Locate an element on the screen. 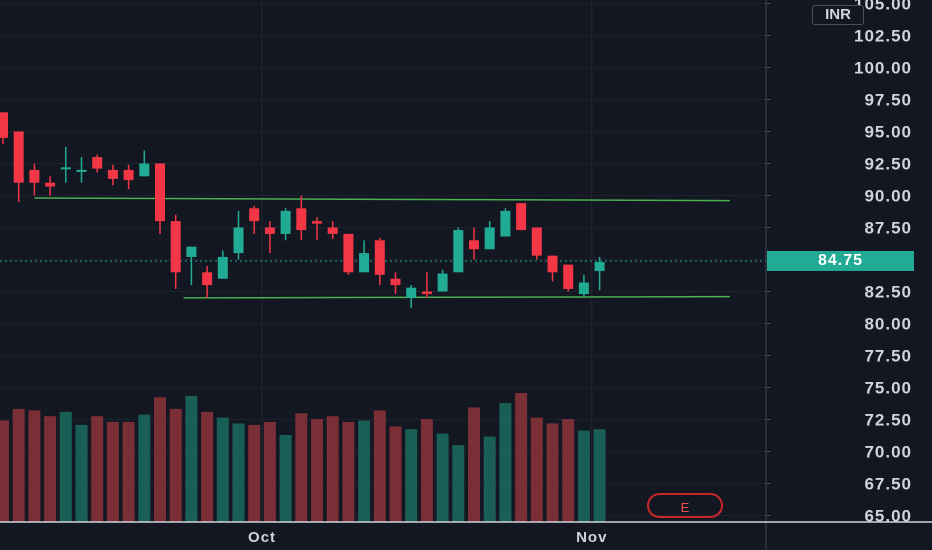 Image resolution: width=932 pixels, height=550 pixels. earnings-badge: E is located at coordinates (685, 505).